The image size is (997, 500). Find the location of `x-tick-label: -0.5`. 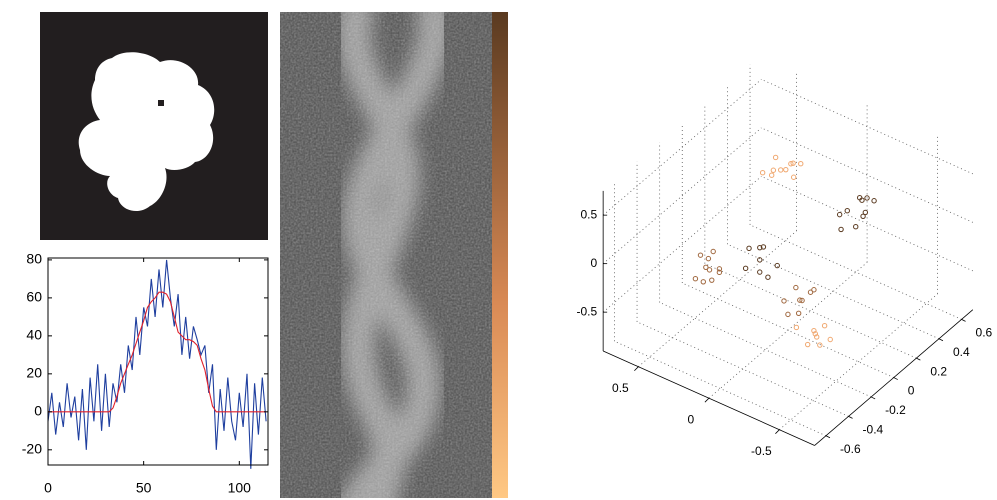

x-tick-label: -0.5 is located at coordinates (761, 451).